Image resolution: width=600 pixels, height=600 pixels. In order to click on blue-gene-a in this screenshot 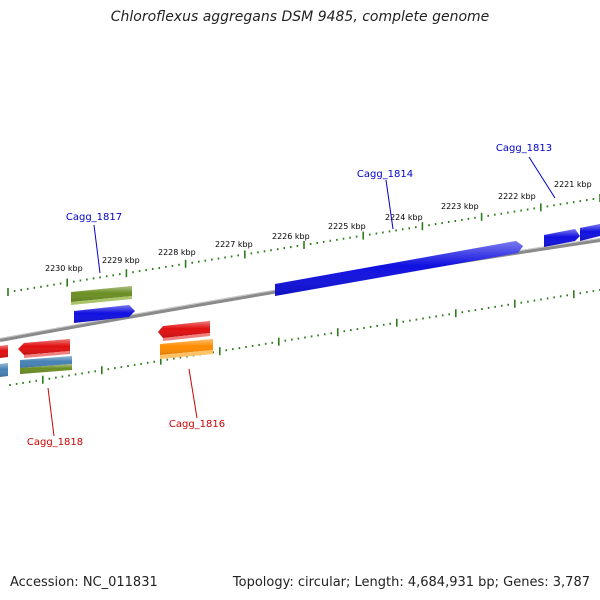, I will do `click(104, 314)`.